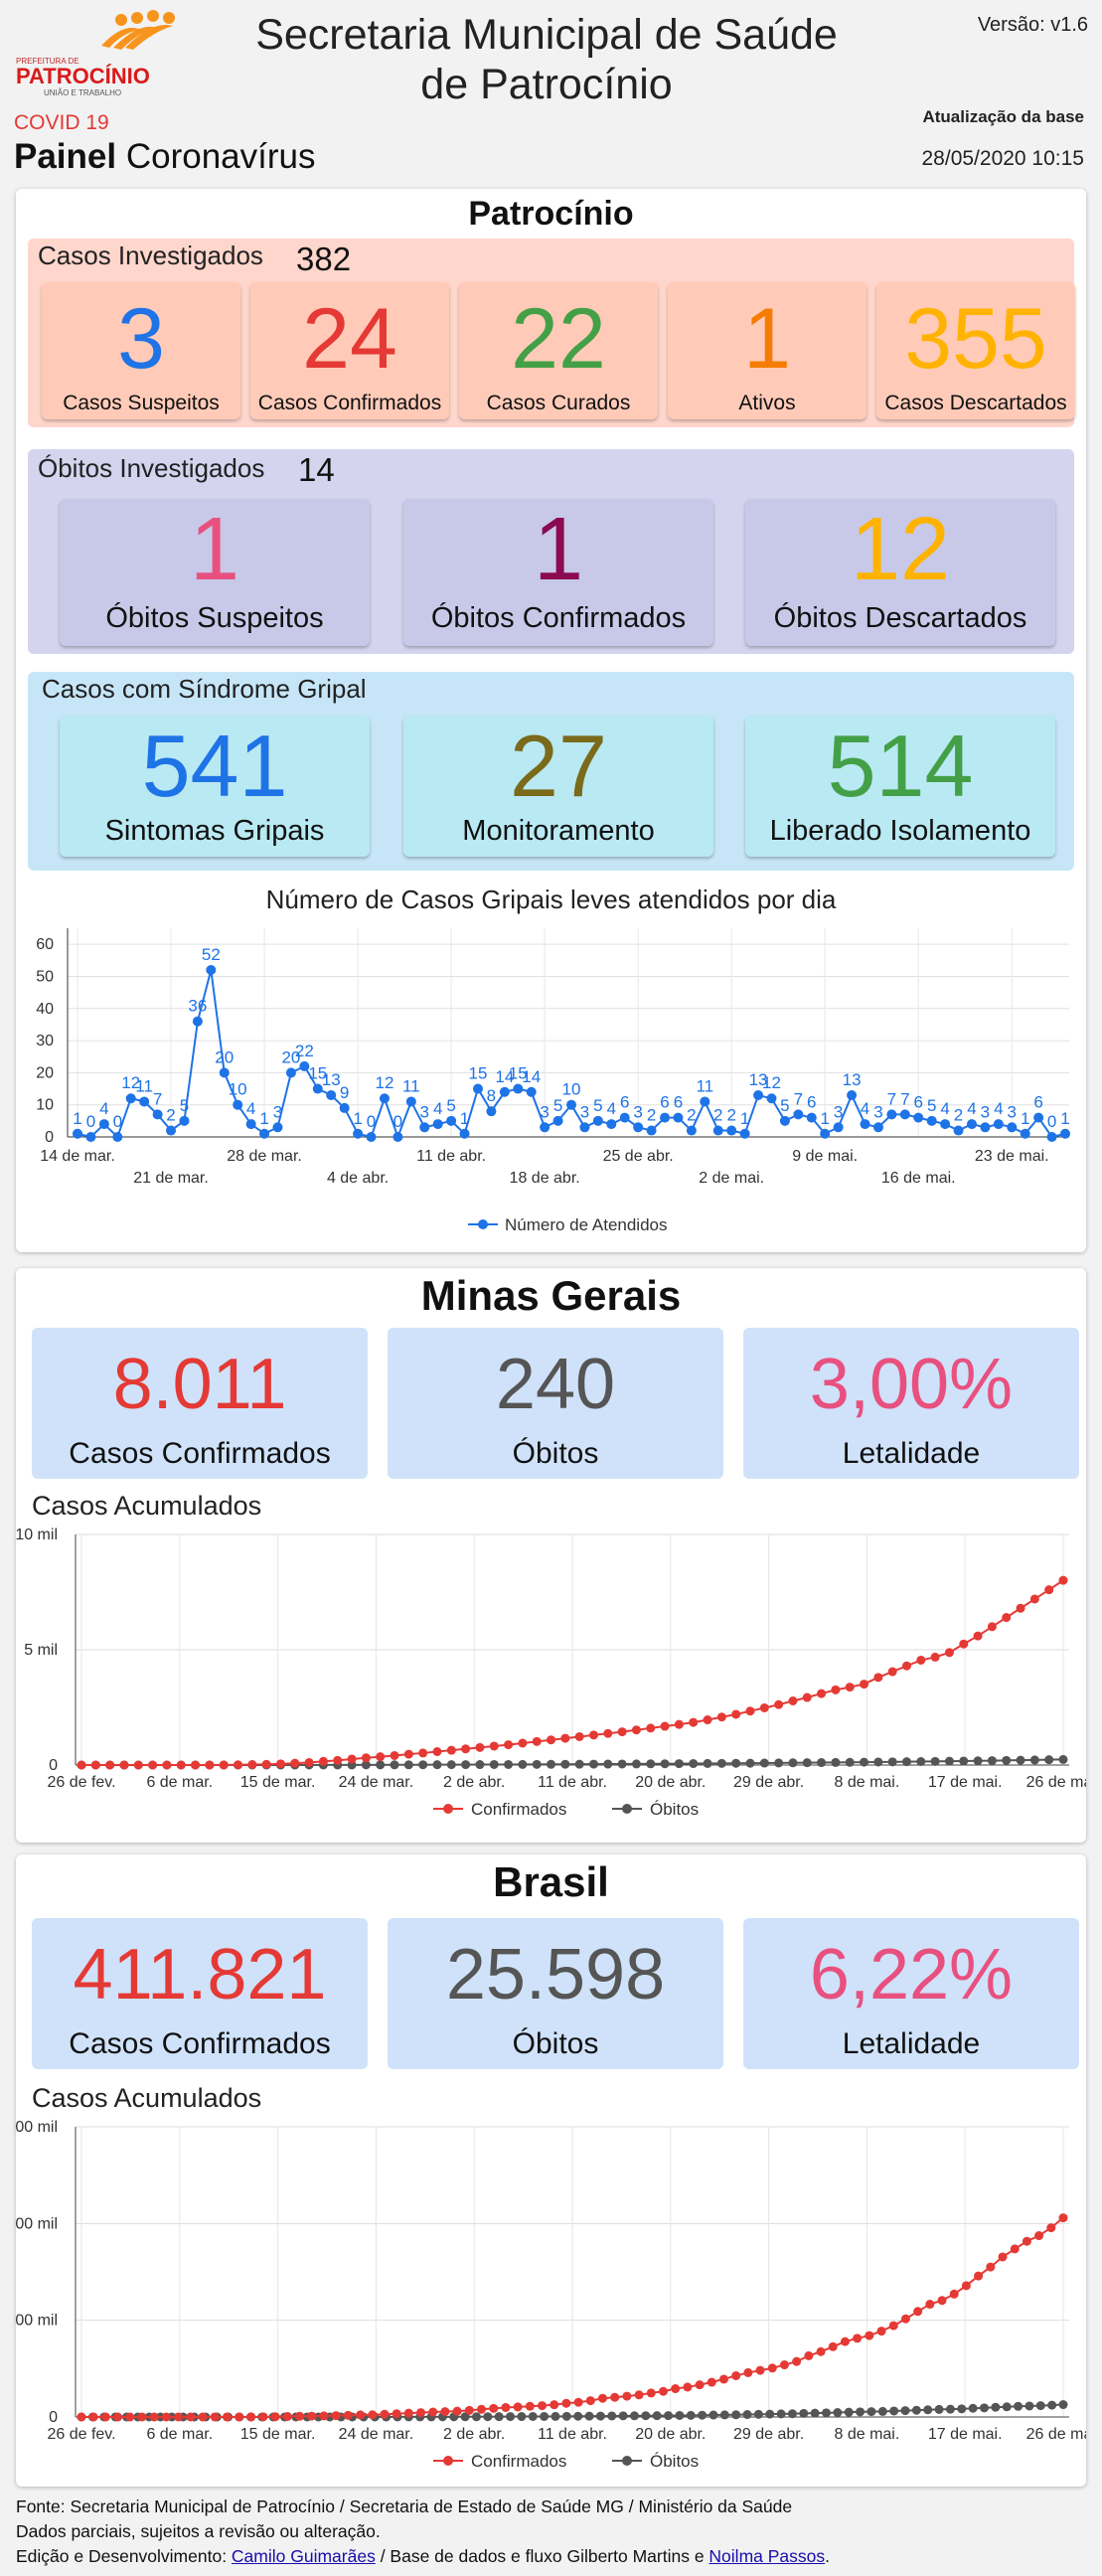 Image resolution: width=1102 pixels, height=2576 pixels. What do you see at coordinates (124, 2556) in the screenshot?
I see `footer-credits-prefix: Edição e Desenvolvimento:` at bounding box center [124, 2556].